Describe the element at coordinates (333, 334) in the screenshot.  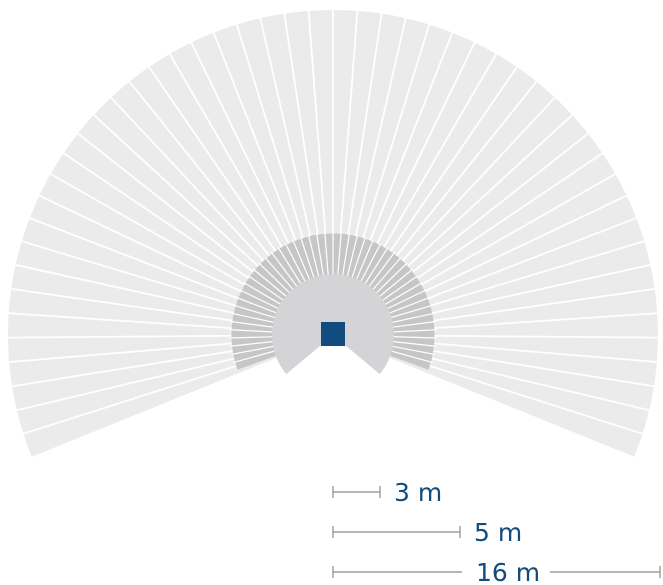
I see `sensor-icon` at that location.